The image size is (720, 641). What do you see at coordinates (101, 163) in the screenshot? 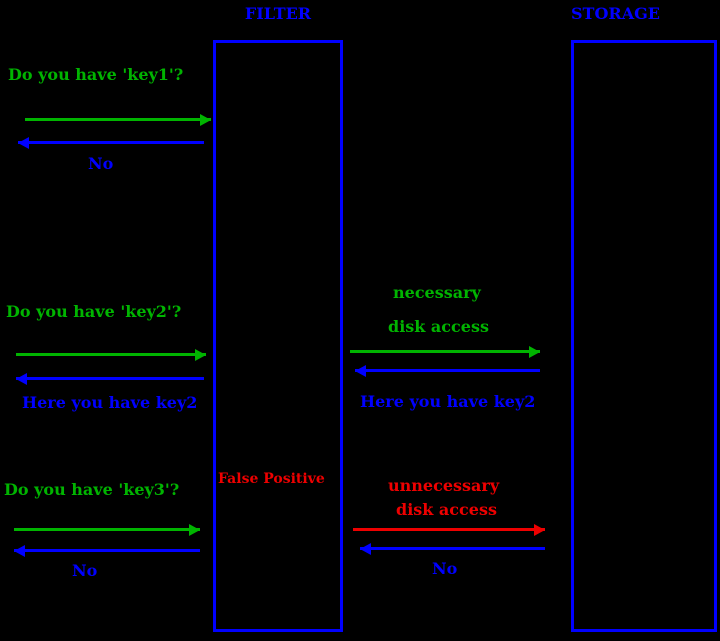
I see `answer-key1-label: No` at bounding box center [101, 163].